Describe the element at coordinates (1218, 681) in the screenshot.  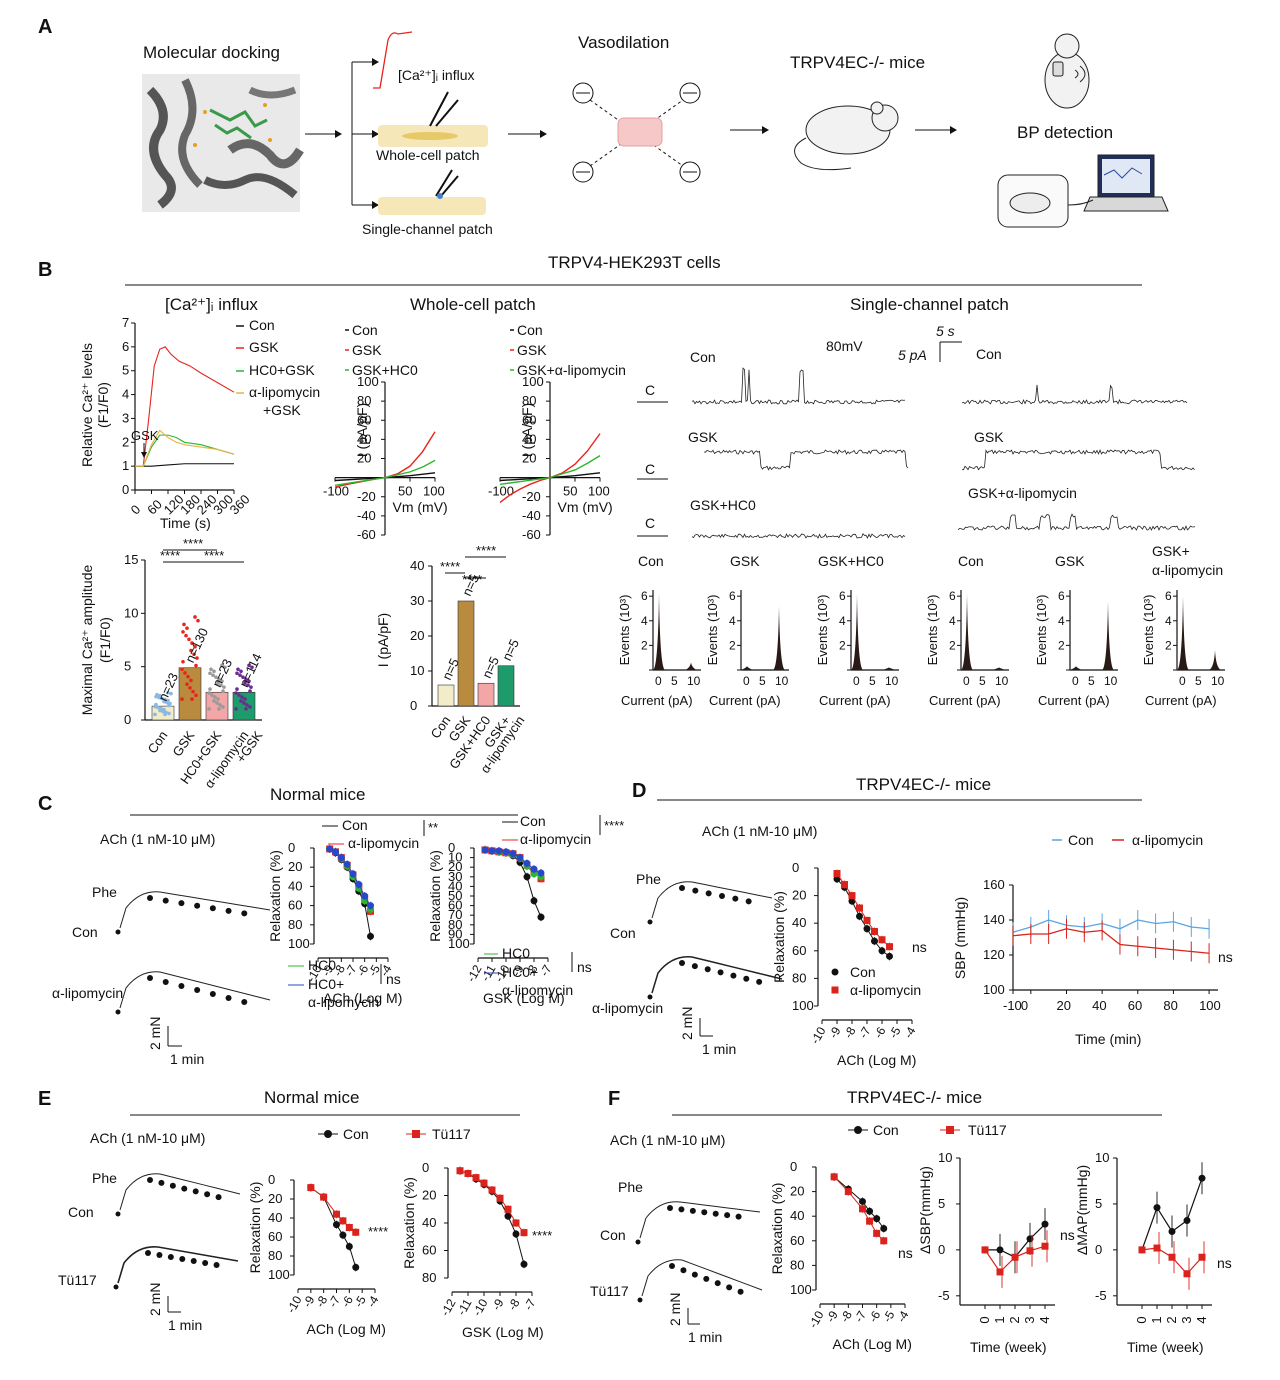
I see `hist-x-tick-label: 10` at that location.